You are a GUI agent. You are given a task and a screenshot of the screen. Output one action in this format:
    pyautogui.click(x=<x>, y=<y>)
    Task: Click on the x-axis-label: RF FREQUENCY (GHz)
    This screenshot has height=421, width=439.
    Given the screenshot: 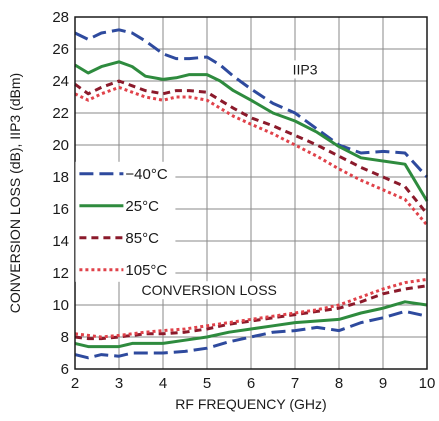 What is the action you would take?
    pyautogui.click(x=250, y=404)
    